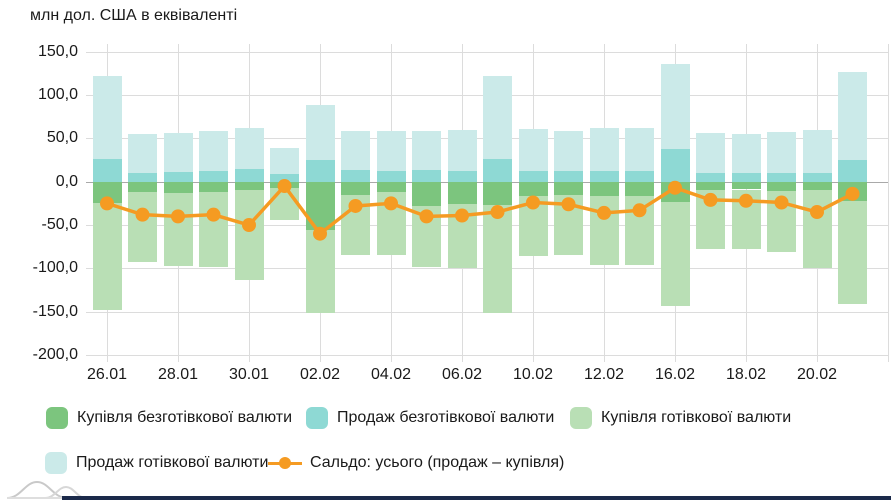 The height and width of the screenshot is (500, 891). What do you see at coordinates (355, 151) in the screenshot?
I see `bar-03.02-sale-cash` at bounding box center [355, 151].